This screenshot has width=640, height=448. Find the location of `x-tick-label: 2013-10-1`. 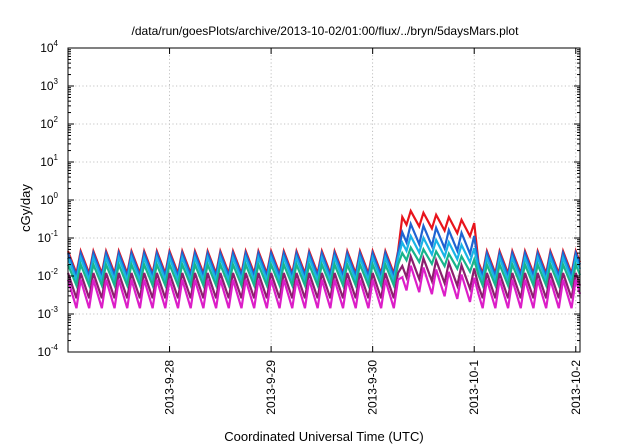

x-tick-label: 2013-10-1 is located at coordinates (474, 387).